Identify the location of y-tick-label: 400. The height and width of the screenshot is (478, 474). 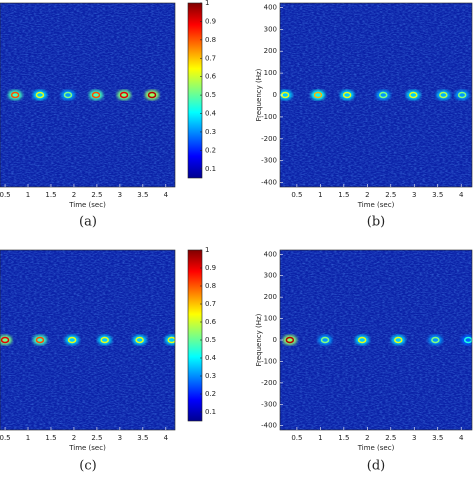
(270, 254).